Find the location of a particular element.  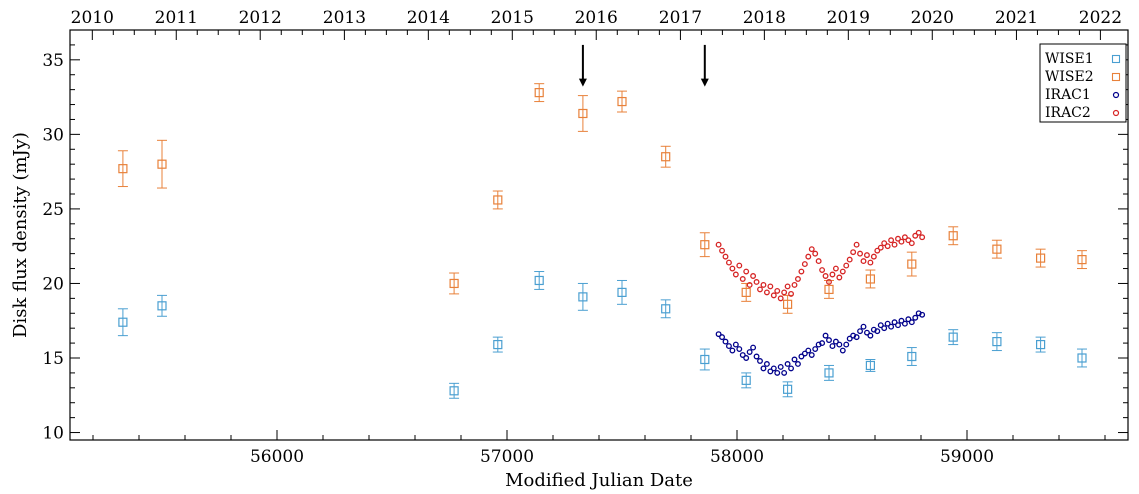

top-year-label: 2022 is located at coordinates (1100, 18).